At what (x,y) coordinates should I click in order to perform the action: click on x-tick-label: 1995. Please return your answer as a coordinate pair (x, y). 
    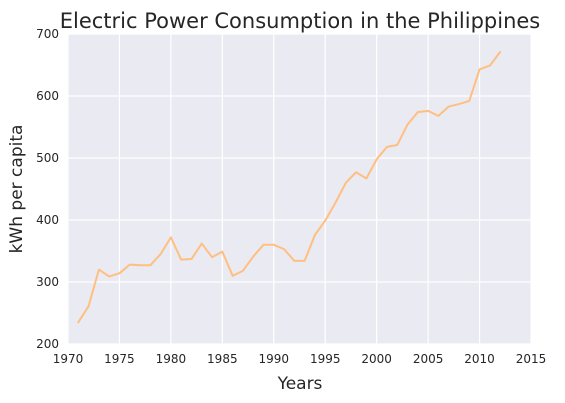
    Looking at the image, I should click on (325, 359).